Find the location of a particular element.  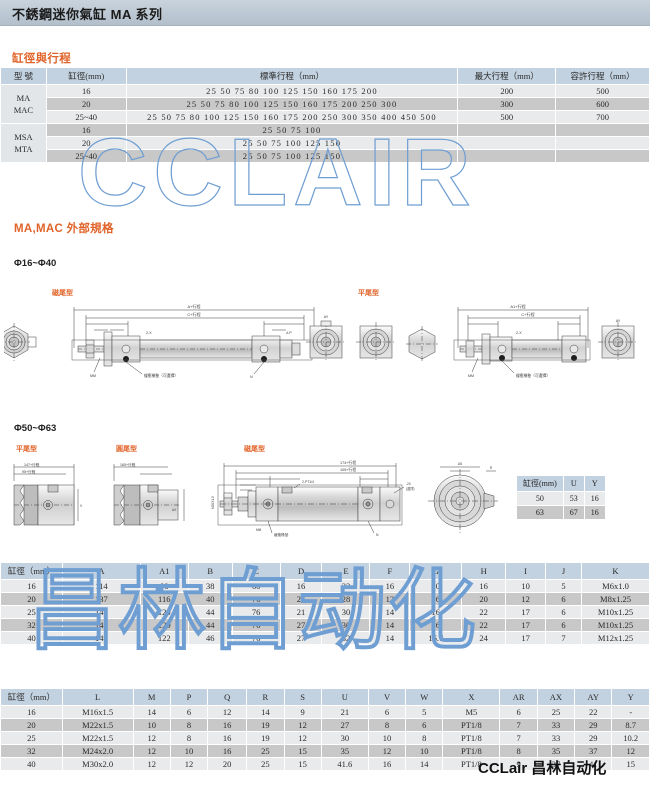

dim2-cell-r3-c11: 8 is located at coordinates (518, 751).